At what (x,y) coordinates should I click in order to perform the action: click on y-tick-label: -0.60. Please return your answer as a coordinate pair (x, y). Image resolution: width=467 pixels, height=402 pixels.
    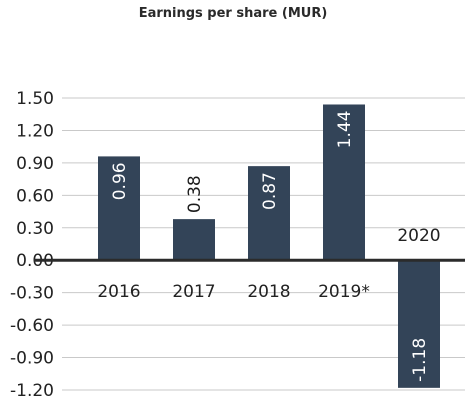
    Looking at the image, I should click on (32, 326).